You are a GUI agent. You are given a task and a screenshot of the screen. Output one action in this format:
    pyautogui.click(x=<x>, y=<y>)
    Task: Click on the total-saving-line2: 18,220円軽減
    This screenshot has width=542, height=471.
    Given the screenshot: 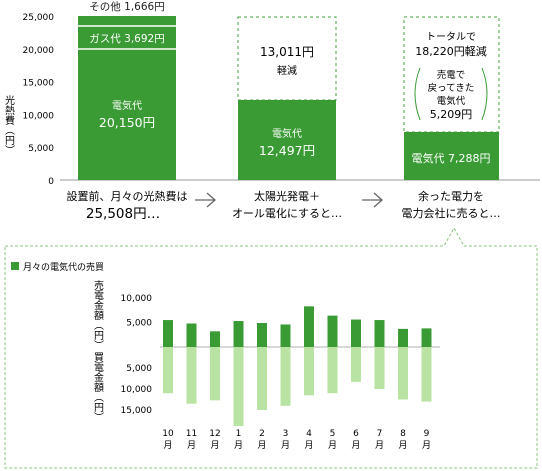 What is the action you would take?
    pyautogui.click(x=451, y=51)
    